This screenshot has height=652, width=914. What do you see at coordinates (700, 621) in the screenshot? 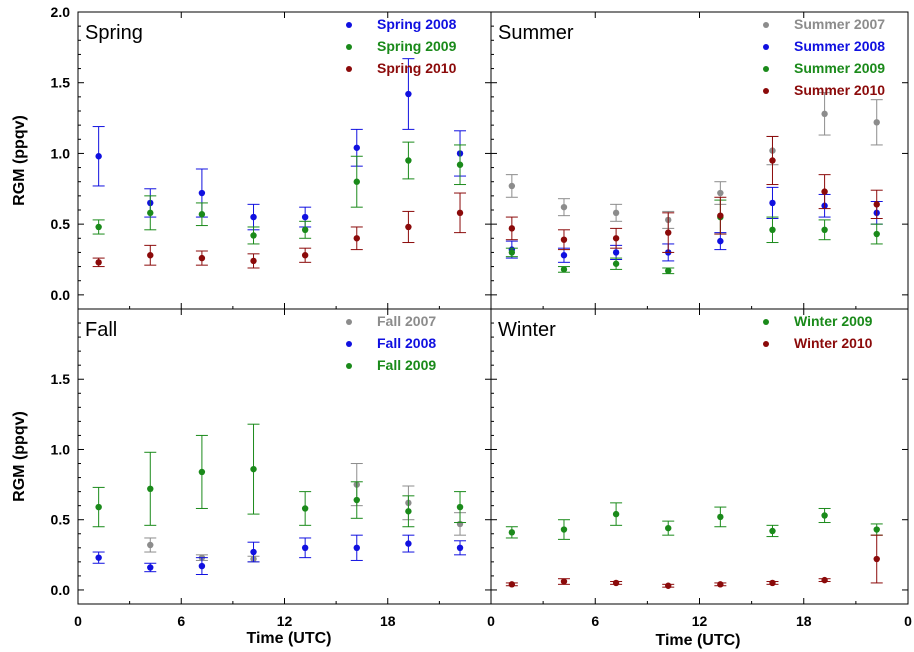
I see `x-tick-label-winter: 12` at bounding box center [700, 621].